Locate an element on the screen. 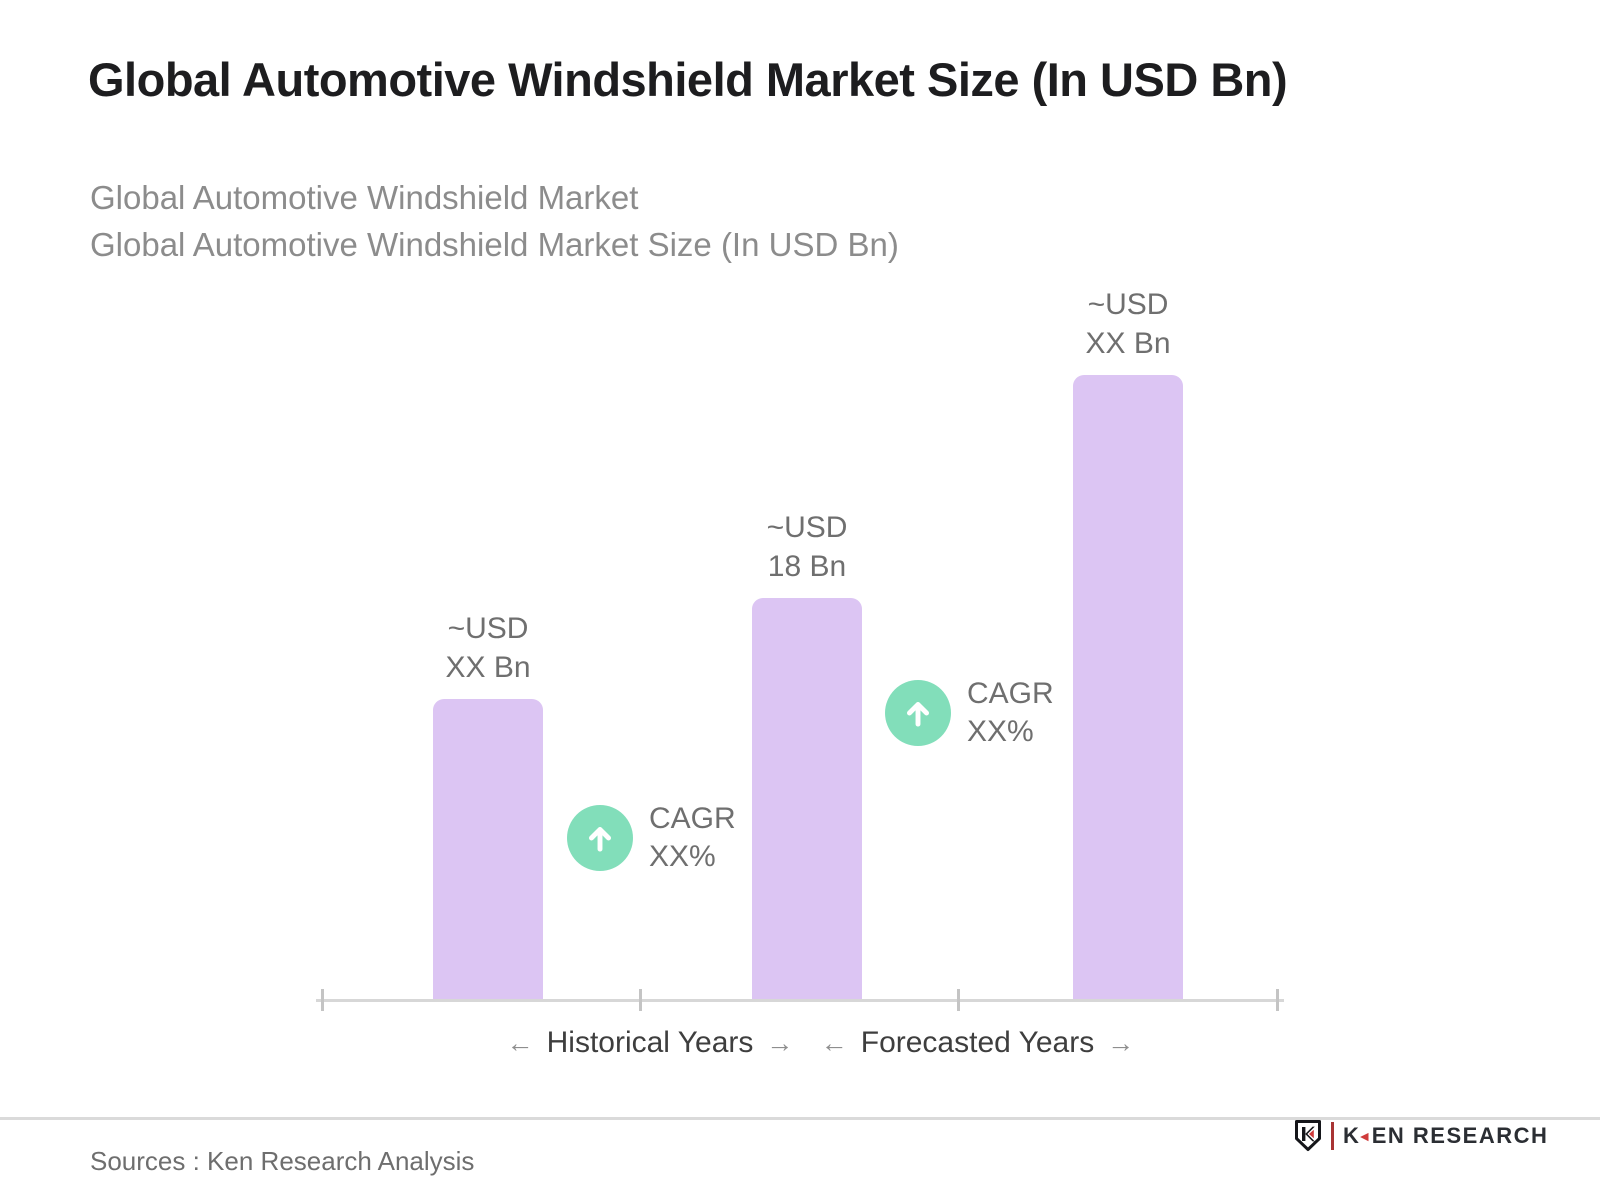  footer-divider is located at coordinates (800, 1118).